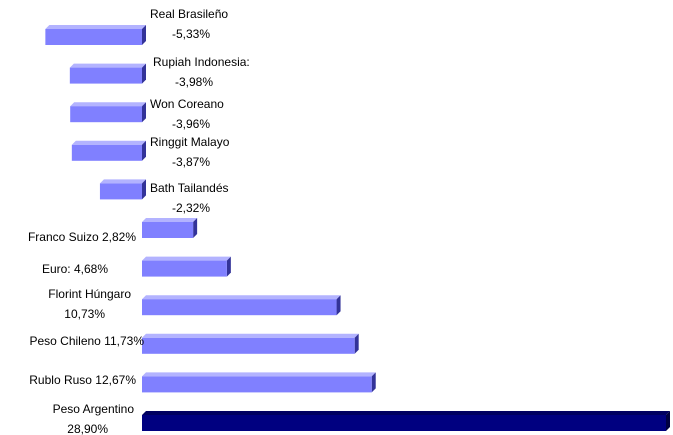 The image size is (673, 435). I want to click on bar-peso-argentino, so click(406, 421).